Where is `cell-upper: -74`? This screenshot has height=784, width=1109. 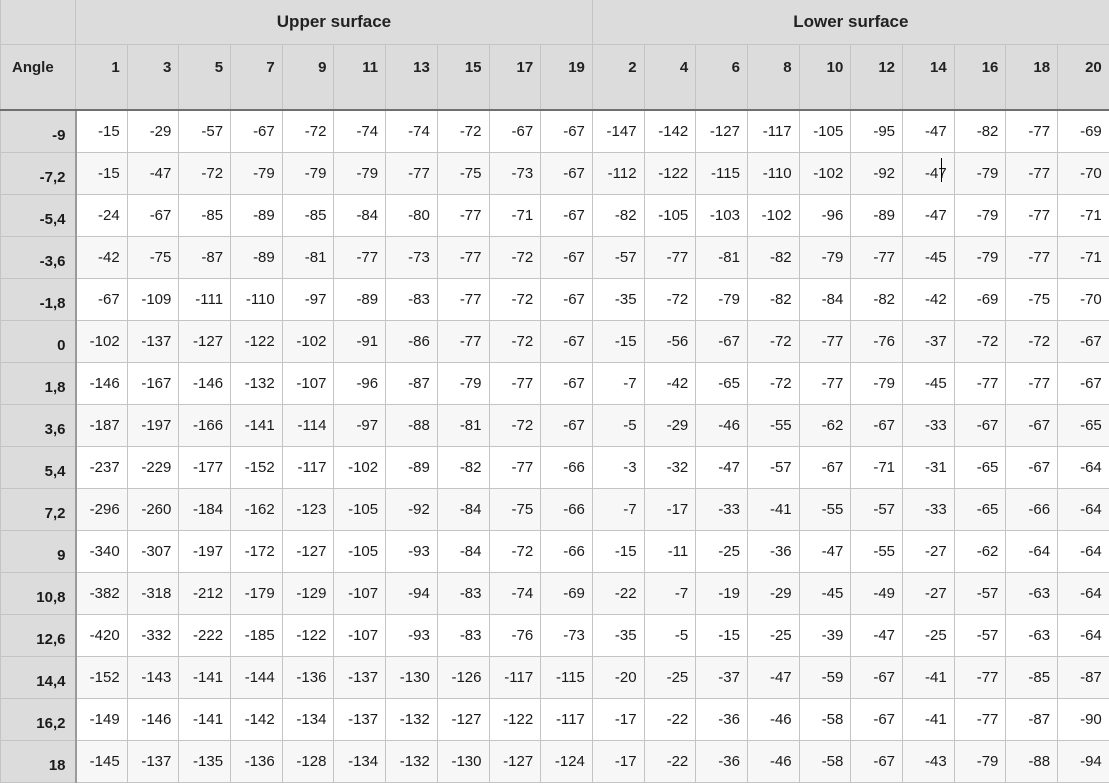
cell-upper: -74 is located at coordinates (515, 593).